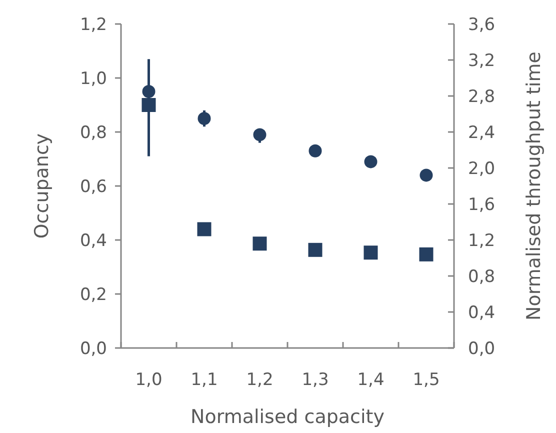 This screenshot has width=556, height=433. I want to click on x-tick-label: 1,5, so click(426, 380).